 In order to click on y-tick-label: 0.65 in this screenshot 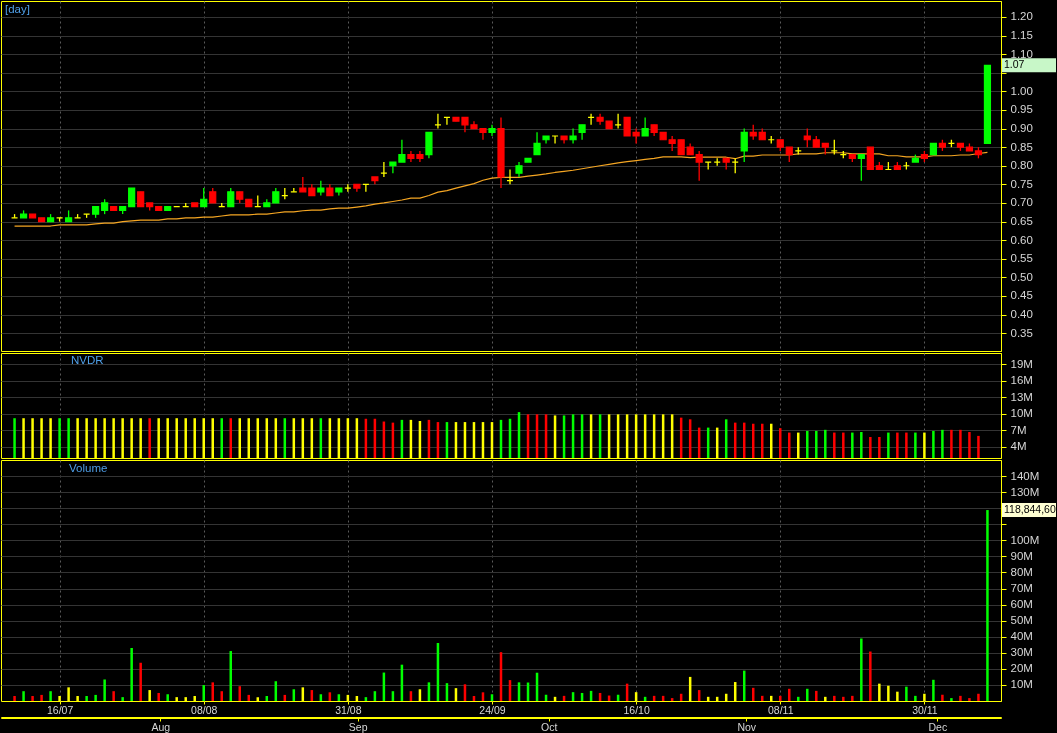, I will do `click(1021, 221)`.